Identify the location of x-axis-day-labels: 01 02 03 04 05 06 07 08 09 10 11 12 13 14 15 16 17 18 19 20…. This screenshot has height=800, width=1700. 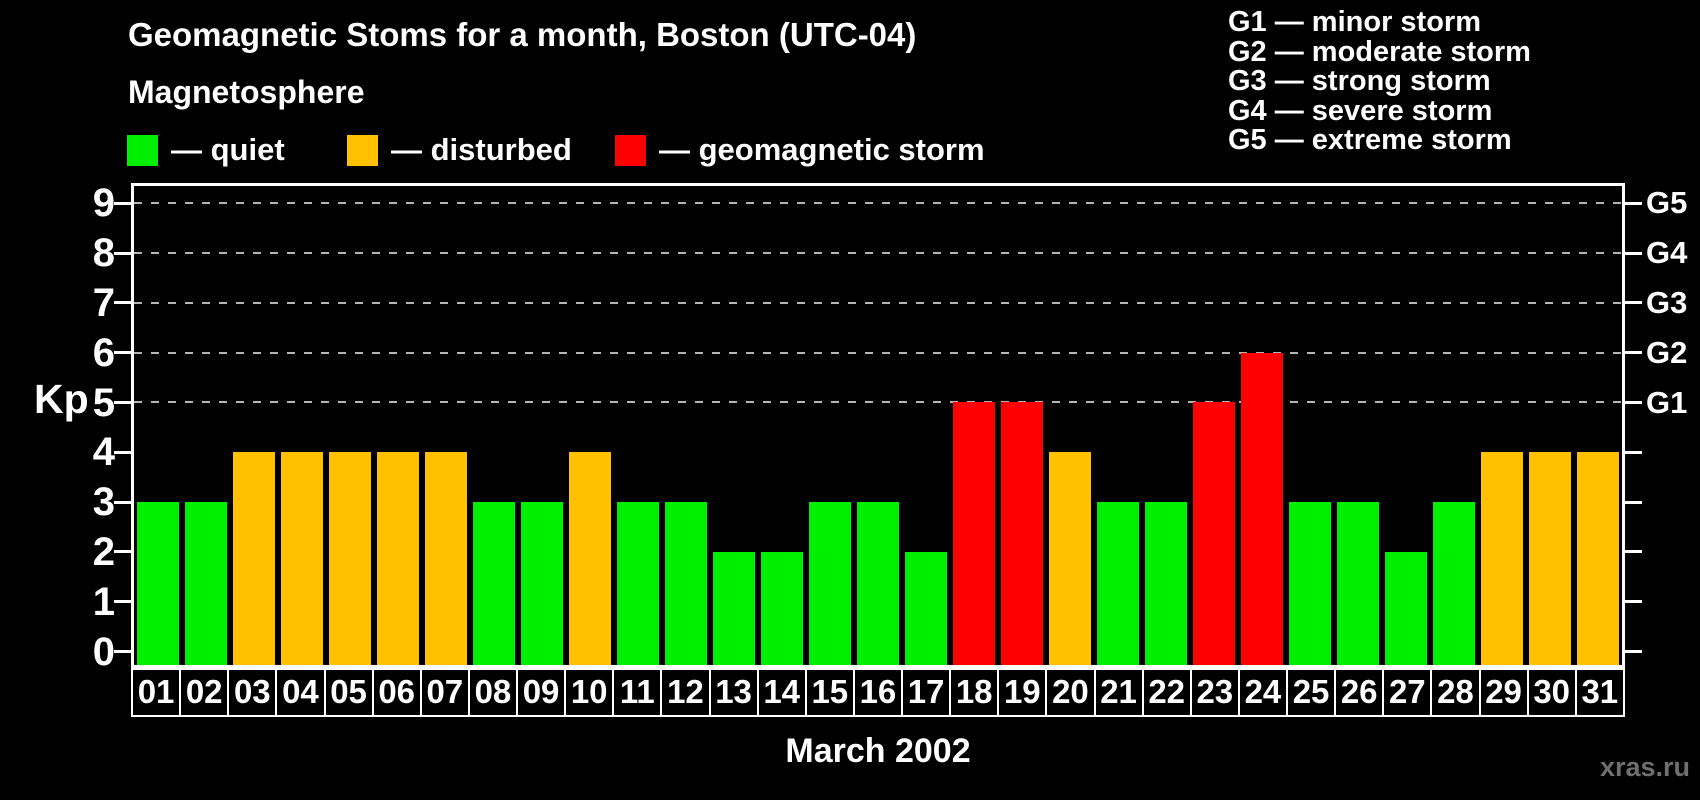
(878, 692).